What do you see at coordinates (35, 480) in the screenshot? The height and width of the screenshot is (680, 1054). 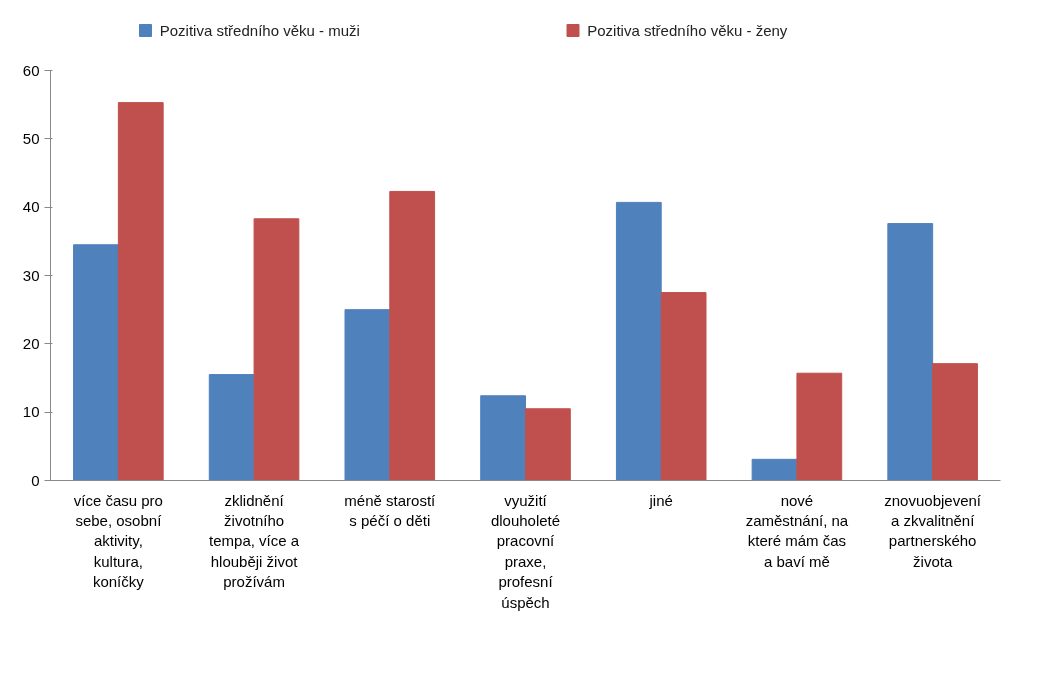 I see `y-tick-label: 0` at bounding box center [35, 480].